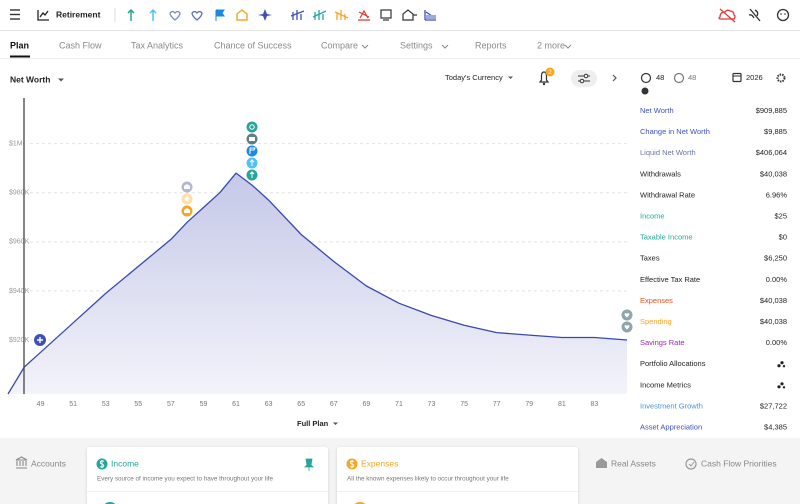 The height and width of the screenshot is (504, 800). What do you see at coordinates (301, 404) in the screenshot?
I see `x-tick-label: 65` at bounding box center [301, 404].